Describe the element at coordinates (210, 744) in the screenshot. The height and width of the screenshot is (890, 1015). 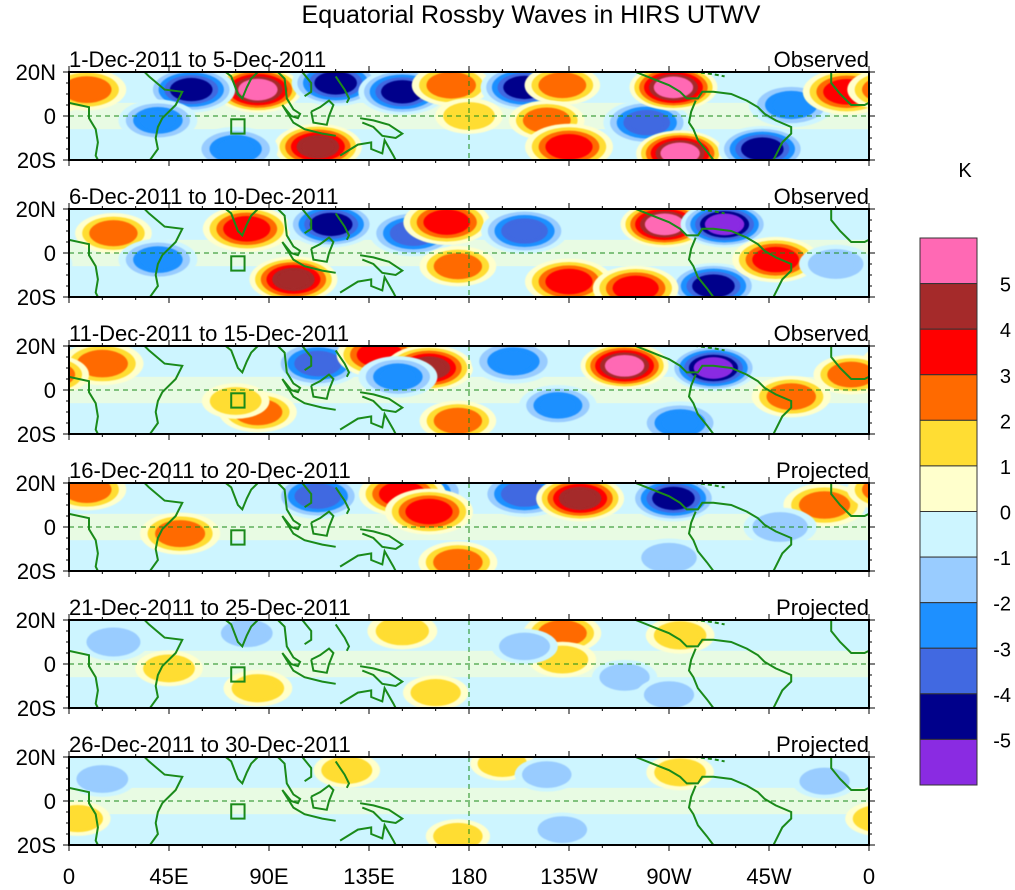
I see `panel-period: 26-Dec-2011 to 30-Dec-2011` at that location.